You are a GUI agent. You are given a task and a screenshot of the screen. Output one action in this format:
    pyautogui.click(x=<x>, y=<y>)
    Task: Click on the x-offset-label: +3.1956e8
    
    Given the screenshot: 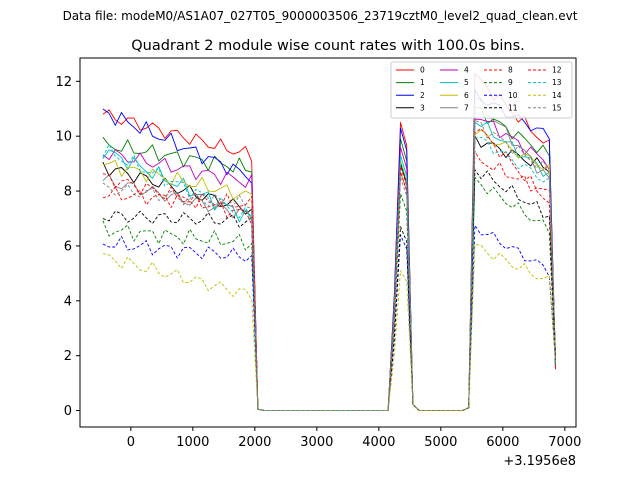 What is the action you would take?
    pyautogui.click(x=539, y=461)
    